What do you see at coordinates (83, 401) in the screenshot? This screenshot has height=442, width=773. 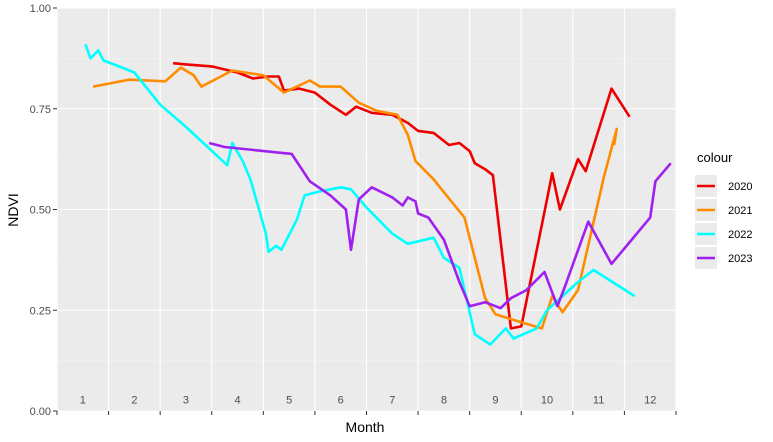 I see `month-label: 1` at bounding box center [83, 401].